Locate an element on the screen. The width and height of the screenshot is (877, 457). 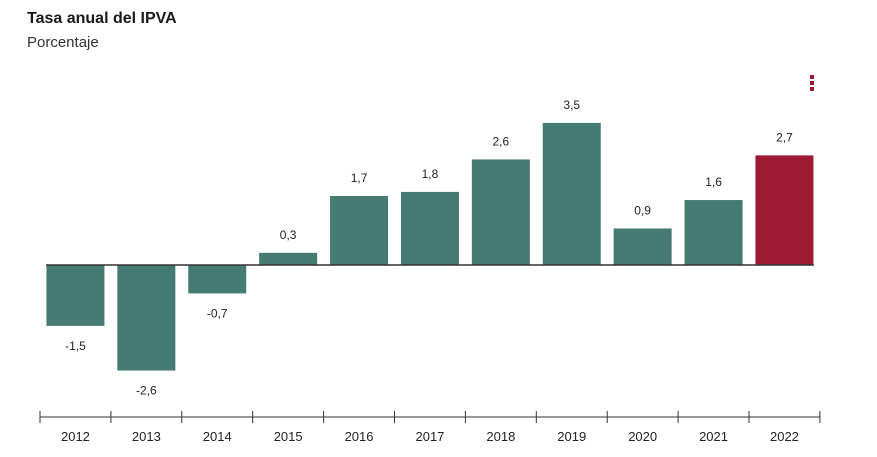
x-tick-label-2014: 2014 is located at coordinates (217, 436).